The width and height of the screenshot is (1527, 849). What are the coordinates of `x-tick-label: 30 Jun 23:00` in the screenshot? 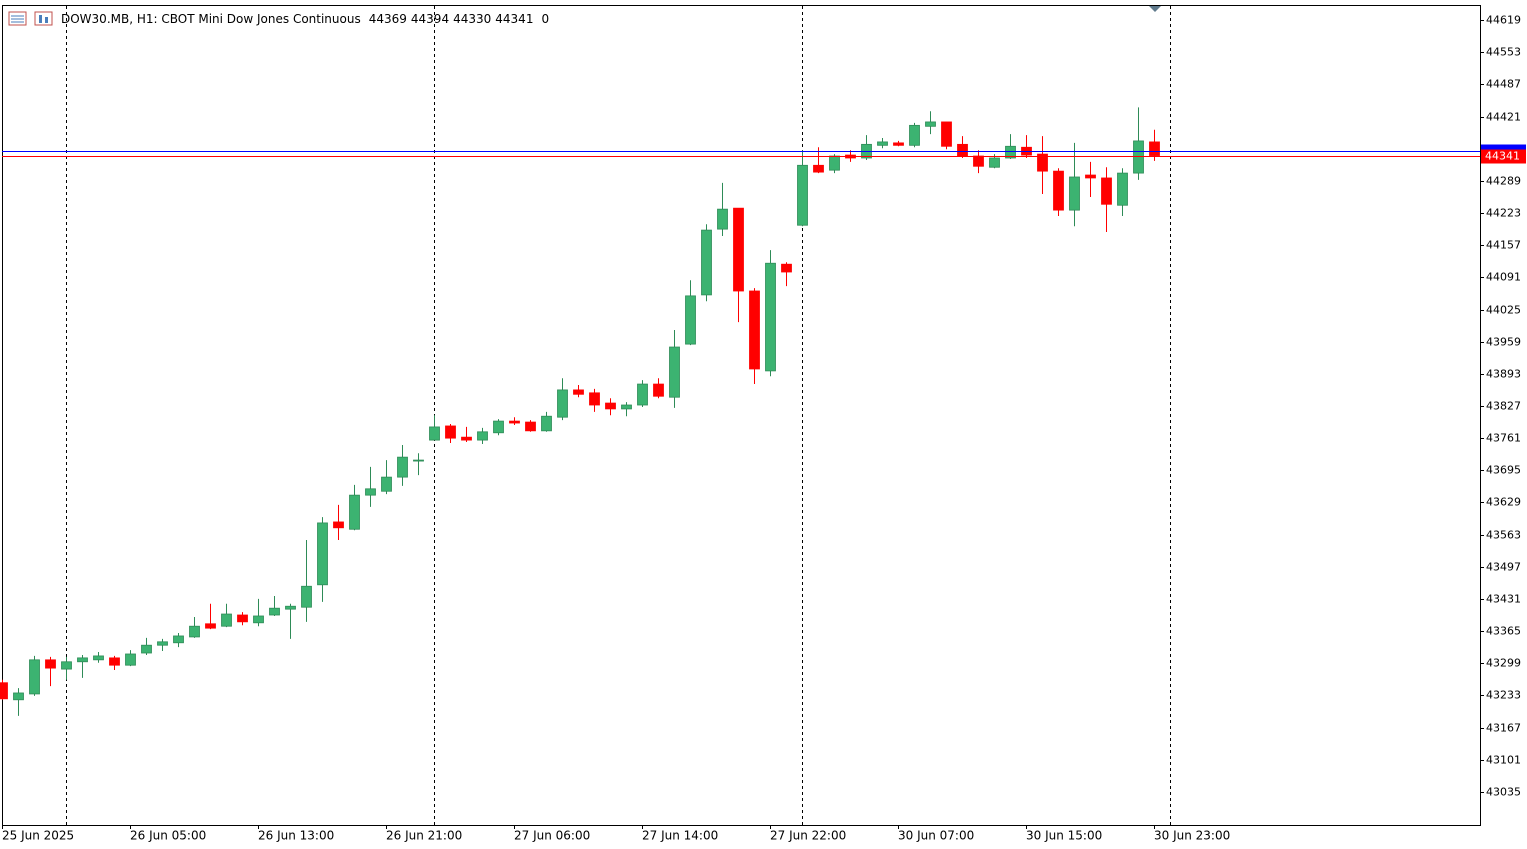 It's located at (1192, 836).